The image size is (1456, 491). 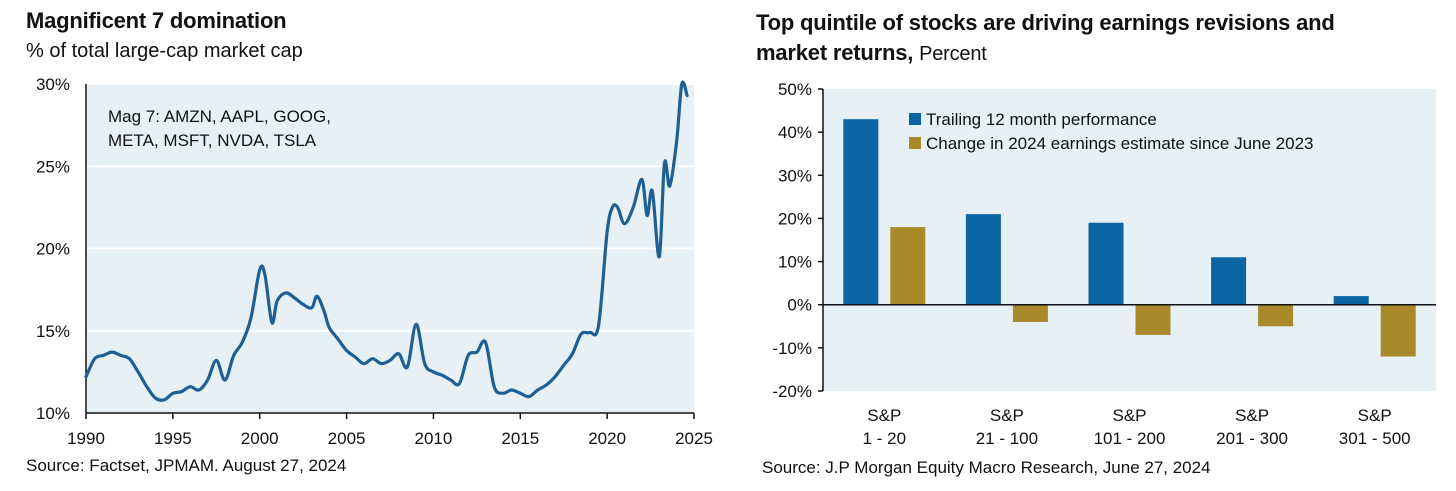 I want to click on quintile-chart-title-unit: Percent, so click(x=953, y=54).